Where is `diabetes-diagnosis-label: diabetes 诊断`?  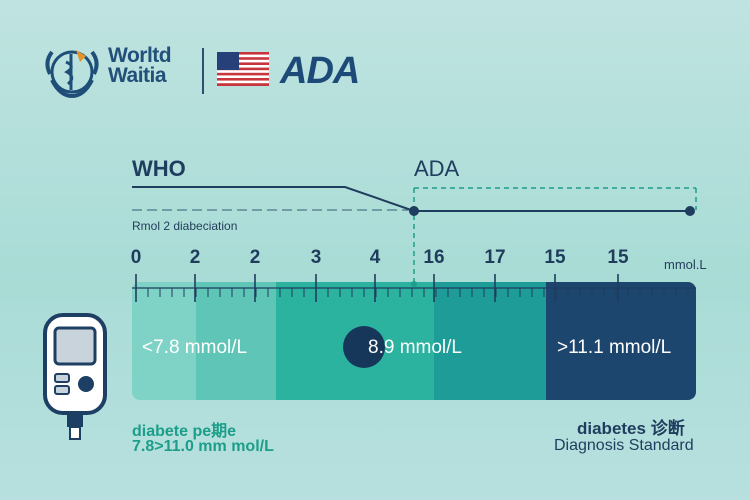 diabetes-diagnosis-label: diabetes 诊断 is located at coordinates (631, 428).